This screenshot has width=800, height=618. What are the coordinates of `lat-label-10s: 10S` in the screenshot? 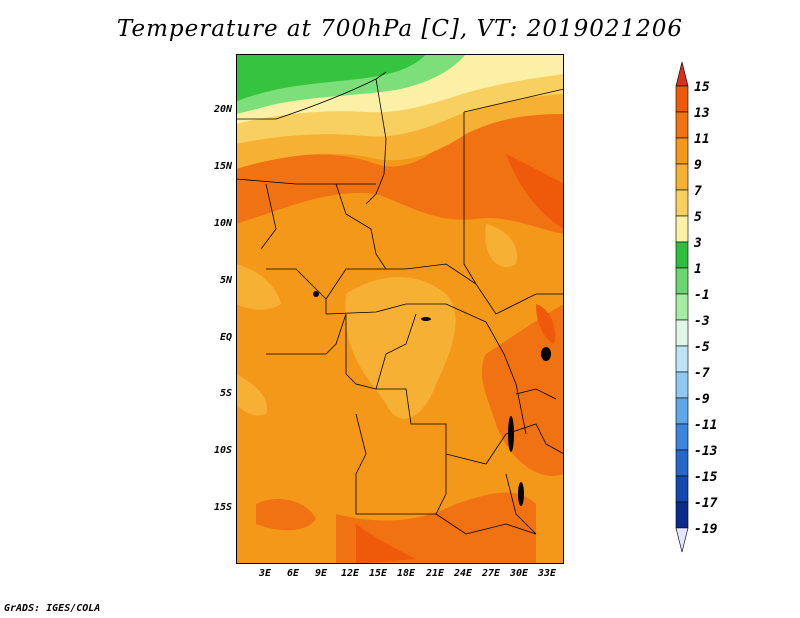 It's located at (222, 450).